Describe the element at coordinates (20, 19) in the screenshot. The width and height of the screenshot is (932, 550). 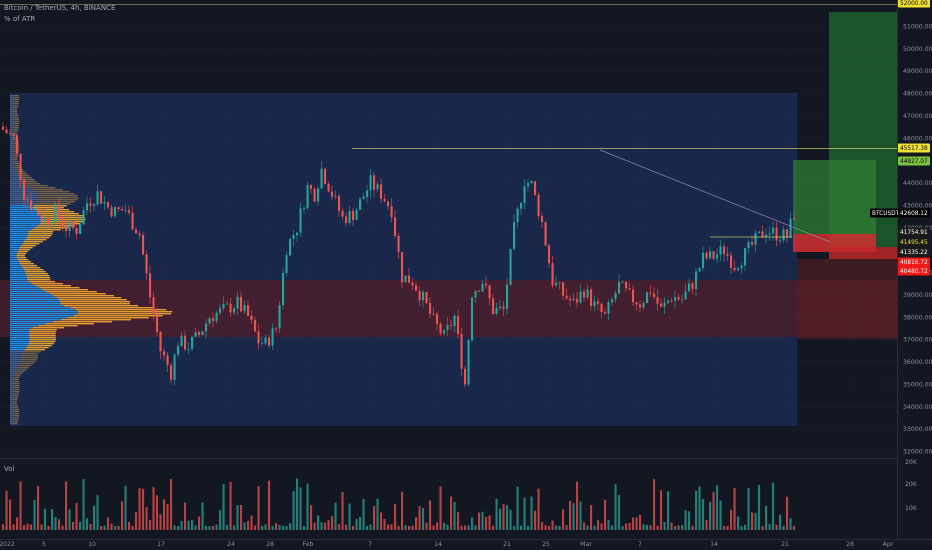
I see `indicator-title: % of ATR` at that location.